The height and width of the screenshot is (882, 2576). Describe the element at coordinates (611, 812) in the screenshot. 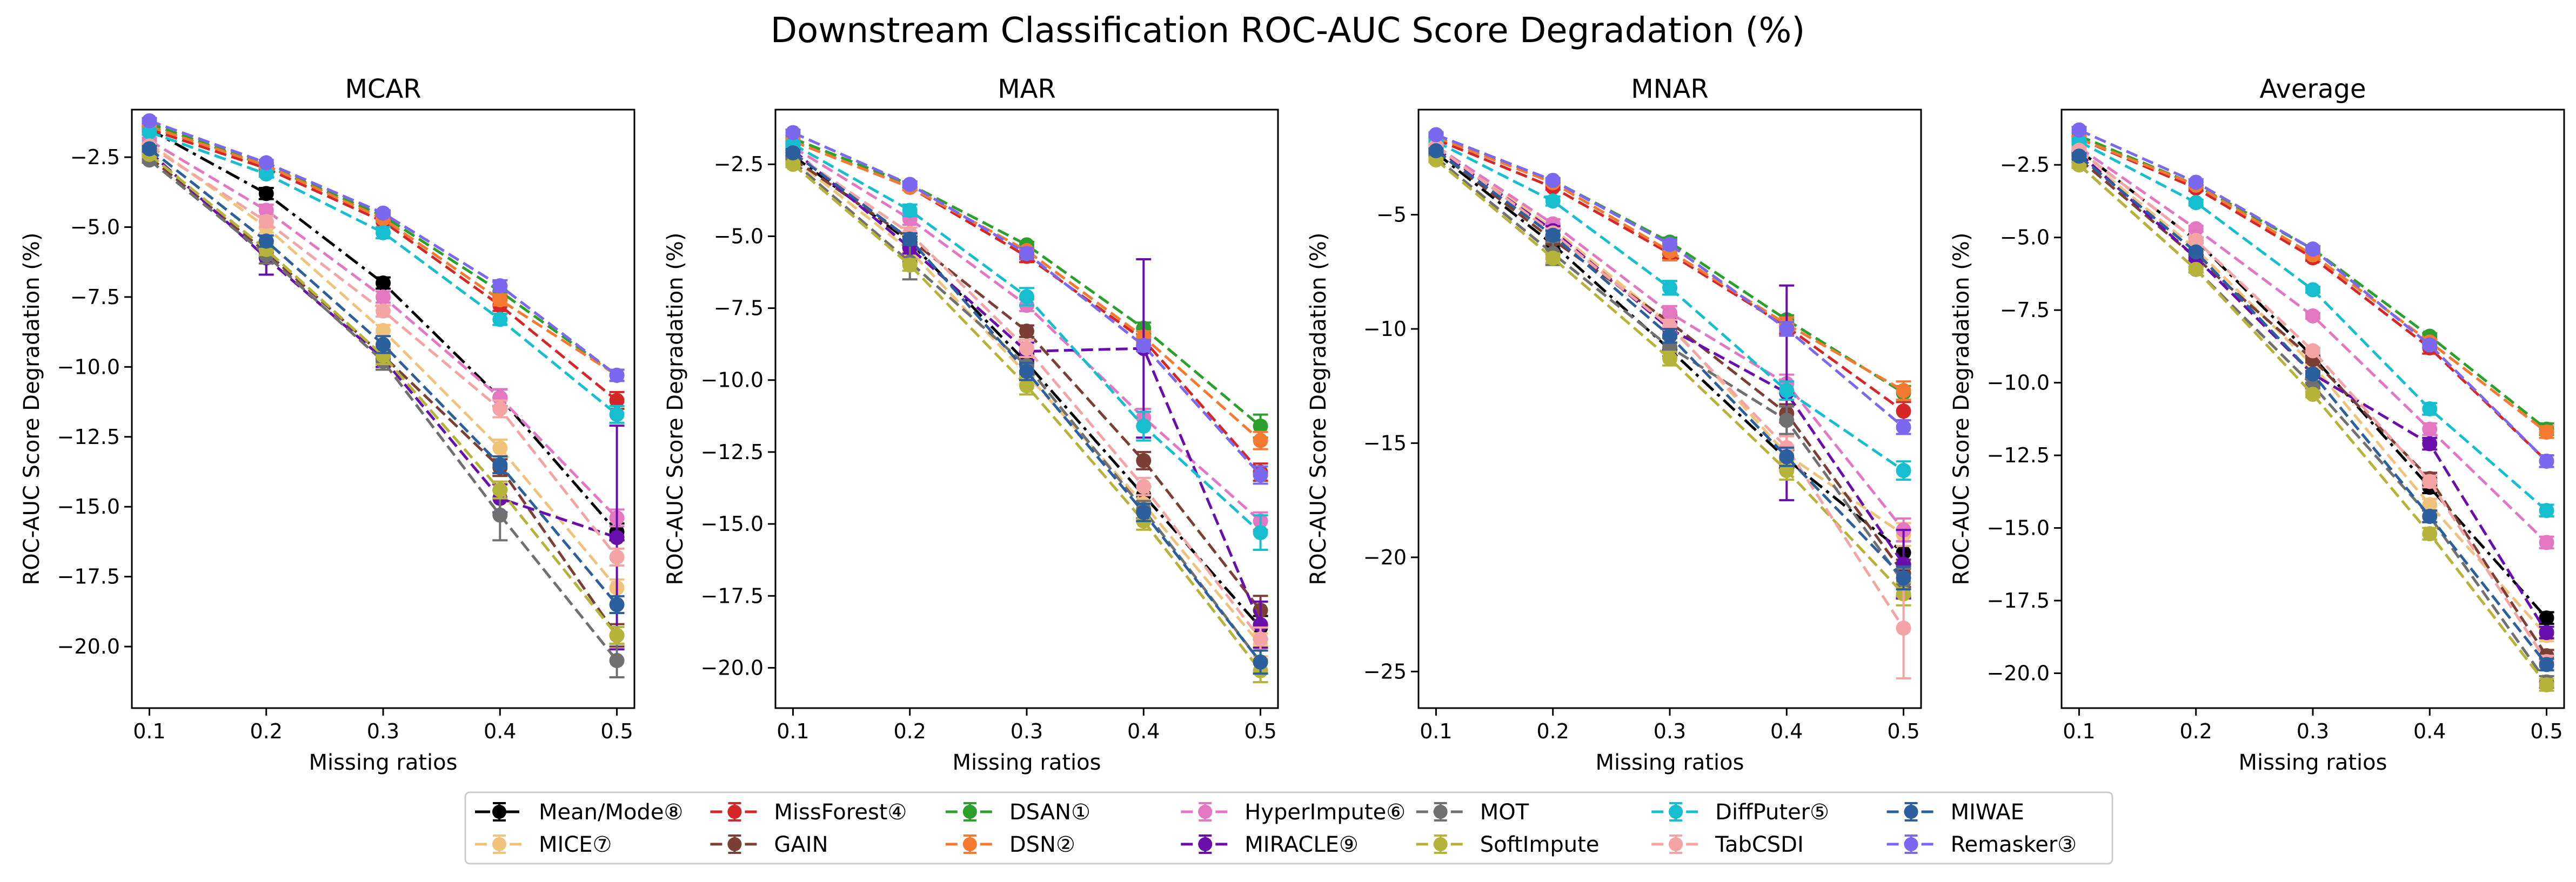

I see `legend-label: Mean/Mode⑧` at that location.